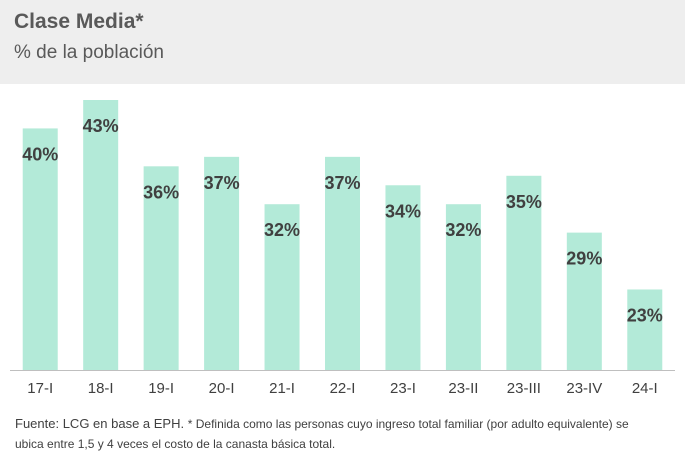 The width and height of the screenshot is (685, 460). Describe the element at coordinates (342, 263) in the screenshot. I see `bar-22-I` at that location.